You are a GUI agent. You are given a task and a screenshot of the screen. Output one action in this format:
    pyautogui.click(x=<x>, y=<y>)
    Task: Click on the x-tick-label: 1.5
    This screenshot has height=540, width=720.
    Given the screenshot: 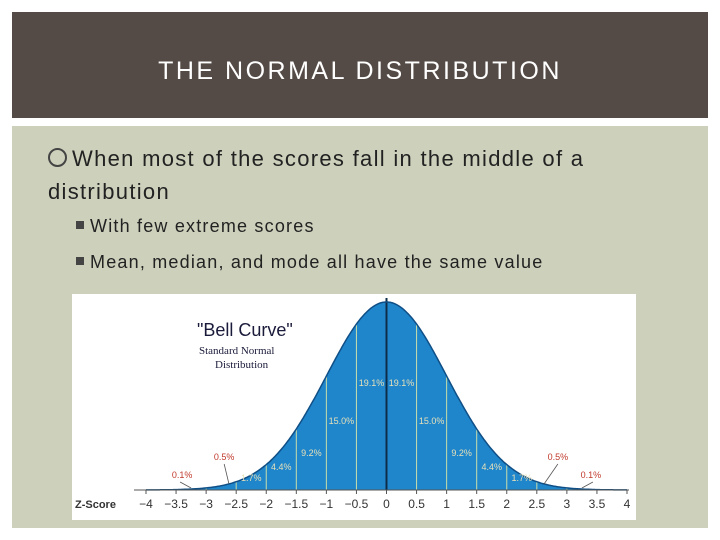 What is the action you would take?
    pyautogui.click(x=476, y=504)
    